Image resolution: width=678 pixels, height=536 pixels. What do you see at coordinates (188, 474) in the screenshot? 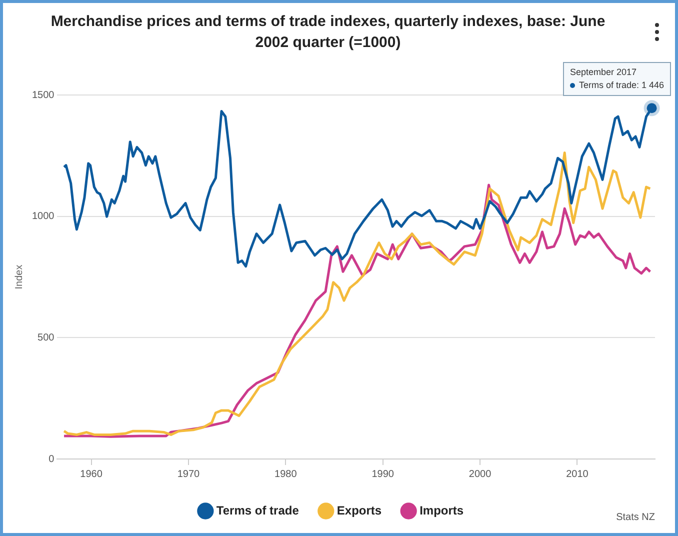
I see `x-tick-label: 1970` at bounding box center [188, 474].